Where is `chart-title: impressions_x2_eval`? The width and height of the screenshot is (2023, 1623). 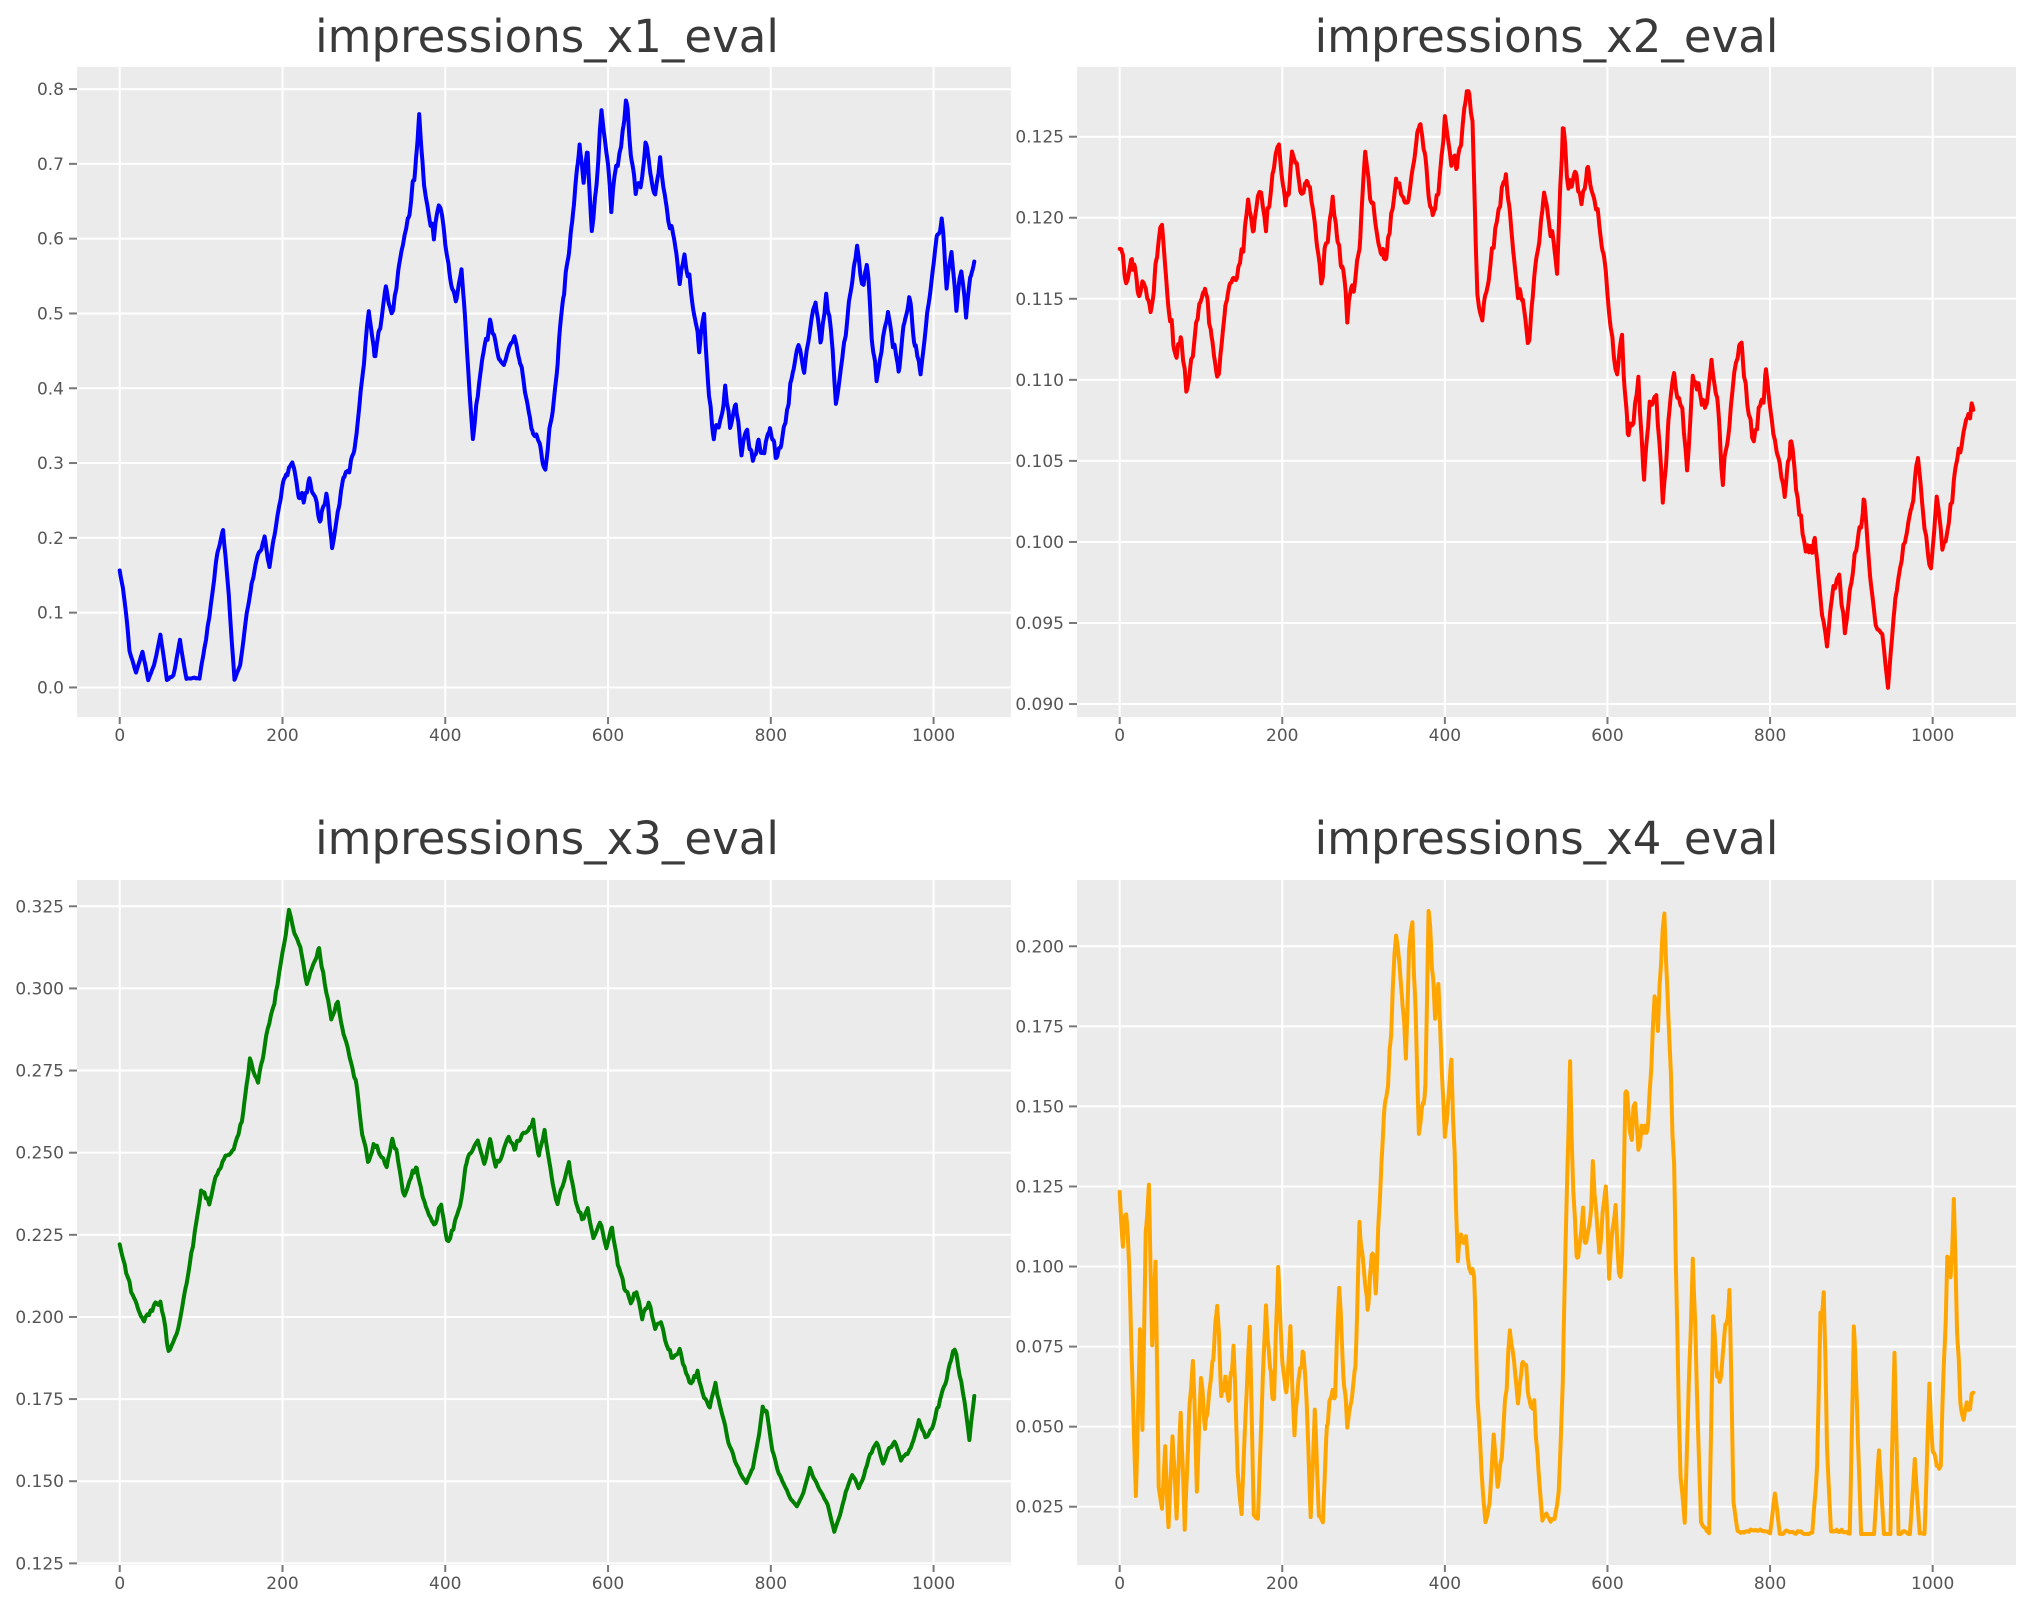 chart-title: impressions_x2_eval is located at coordinates (1547, 36).